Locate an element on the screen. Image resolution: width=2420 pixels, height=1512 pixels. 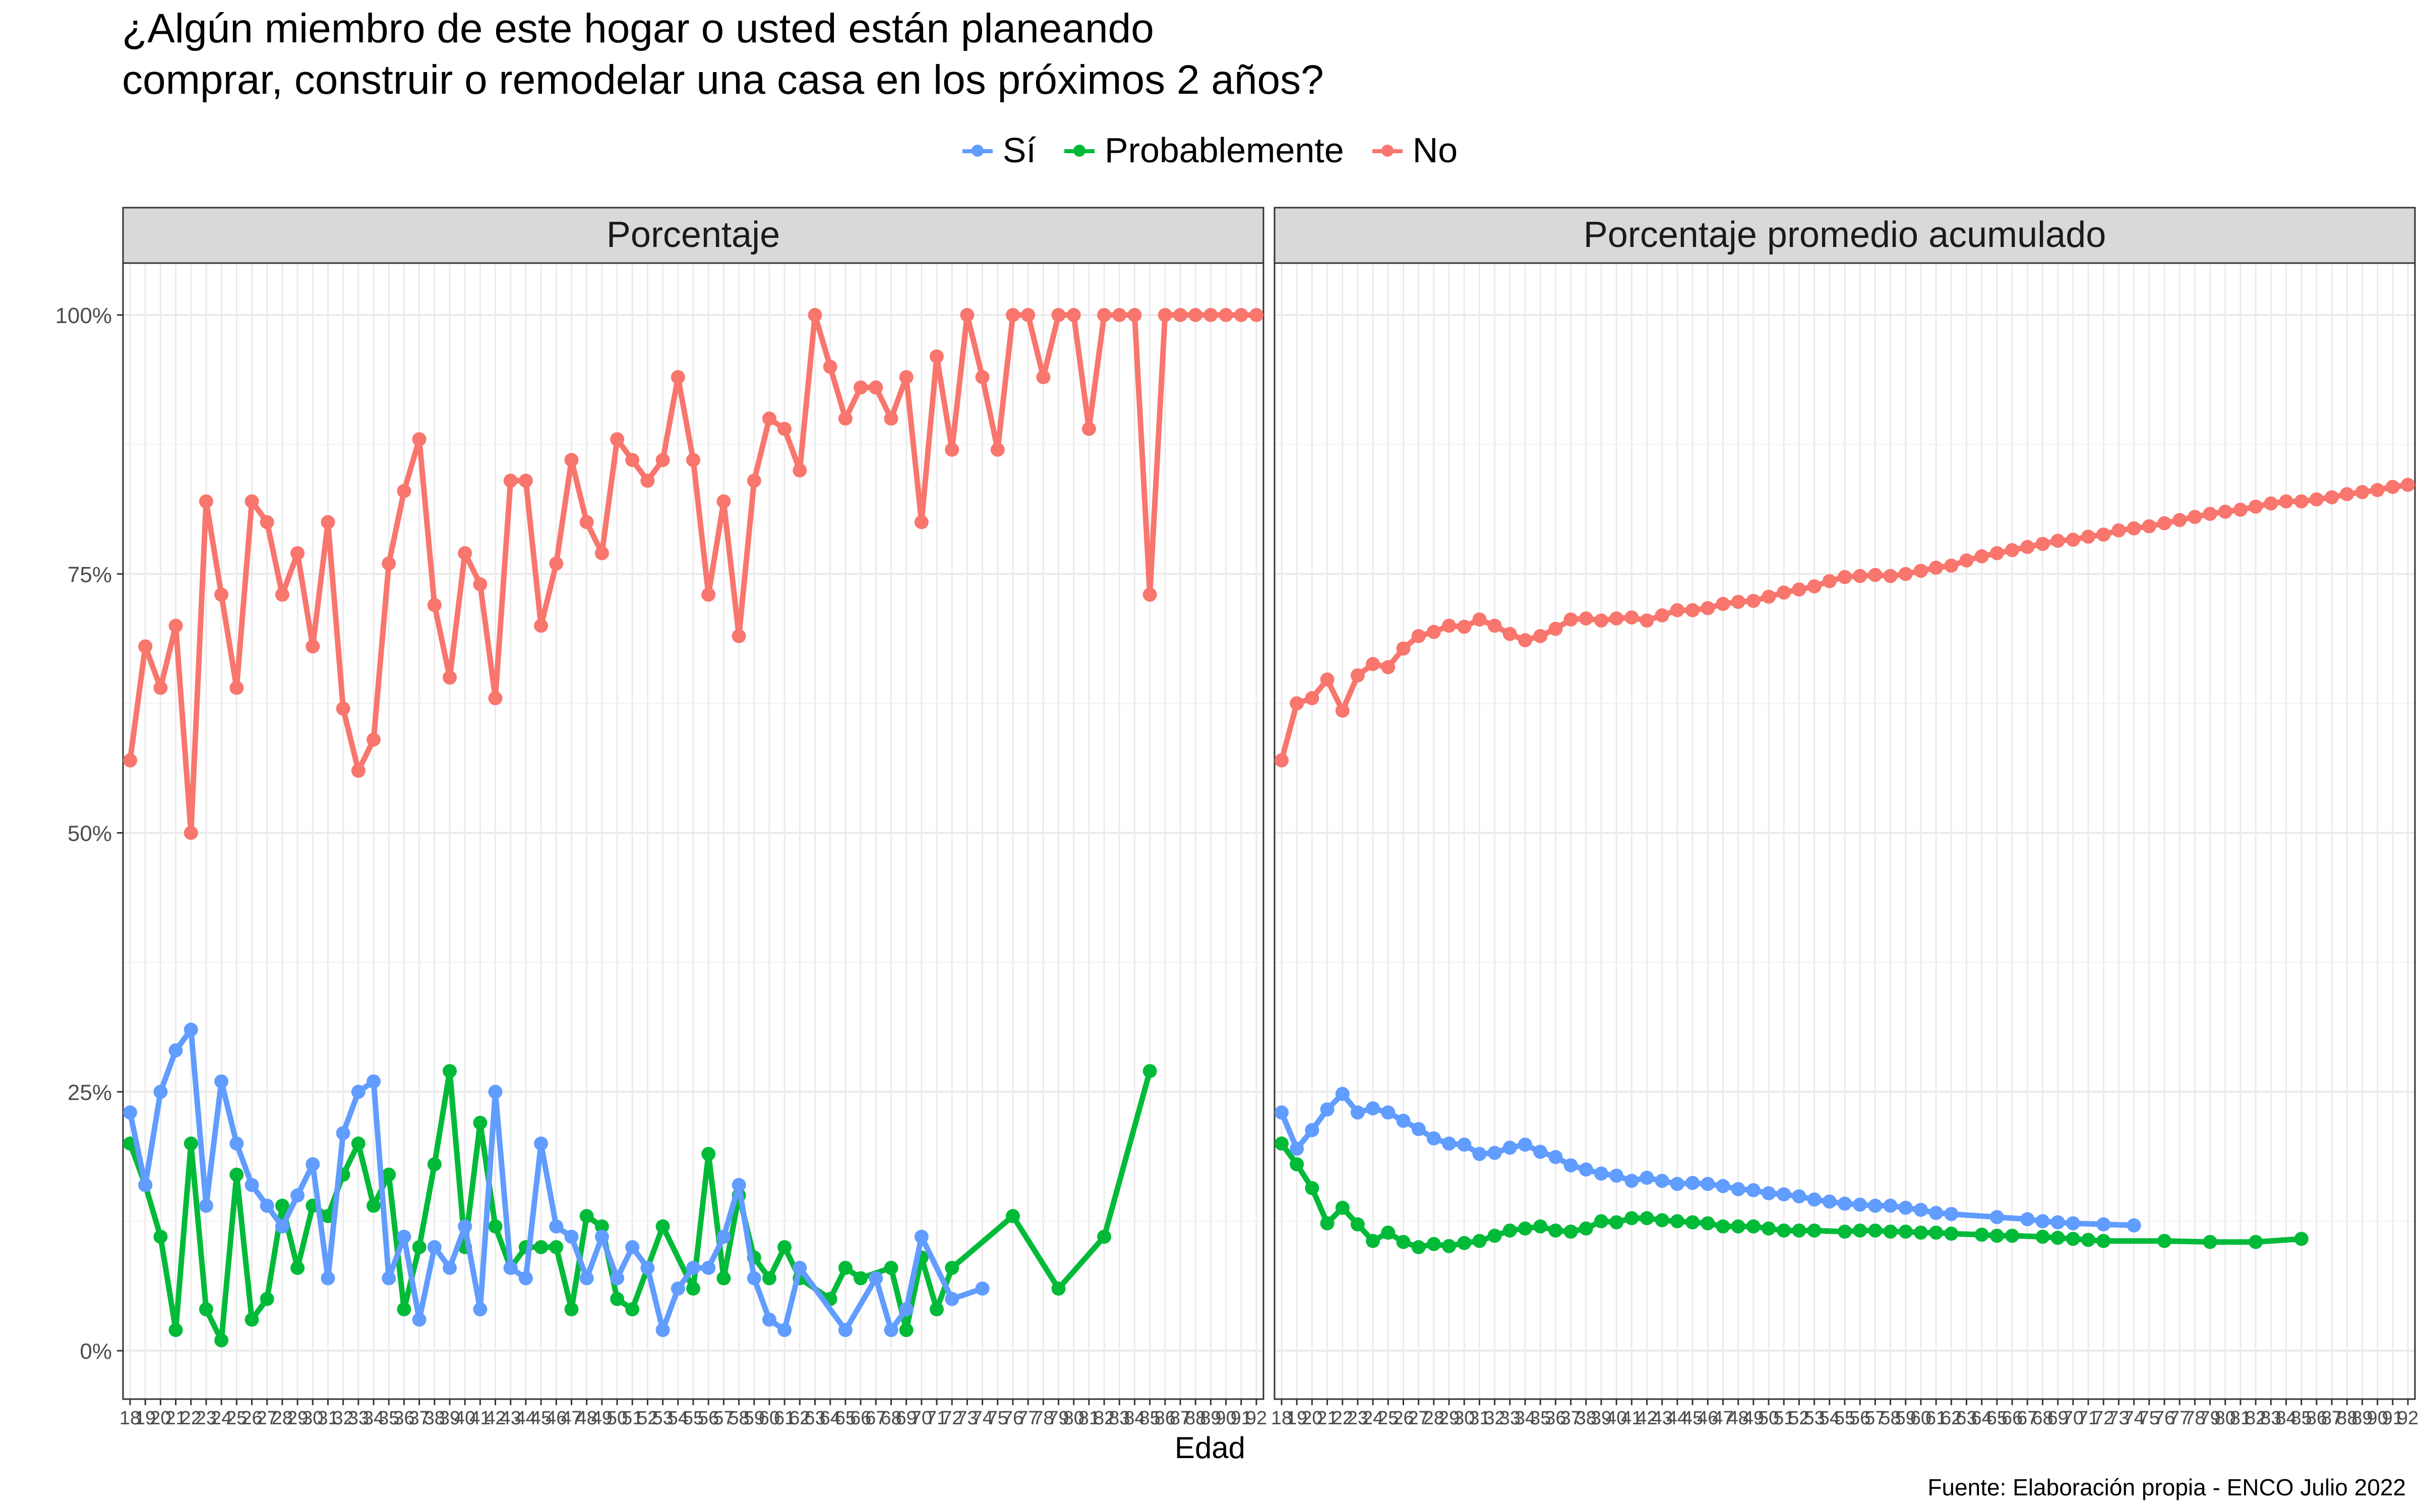
x-tick-label: 49 is located at coordinates (602, 1419).